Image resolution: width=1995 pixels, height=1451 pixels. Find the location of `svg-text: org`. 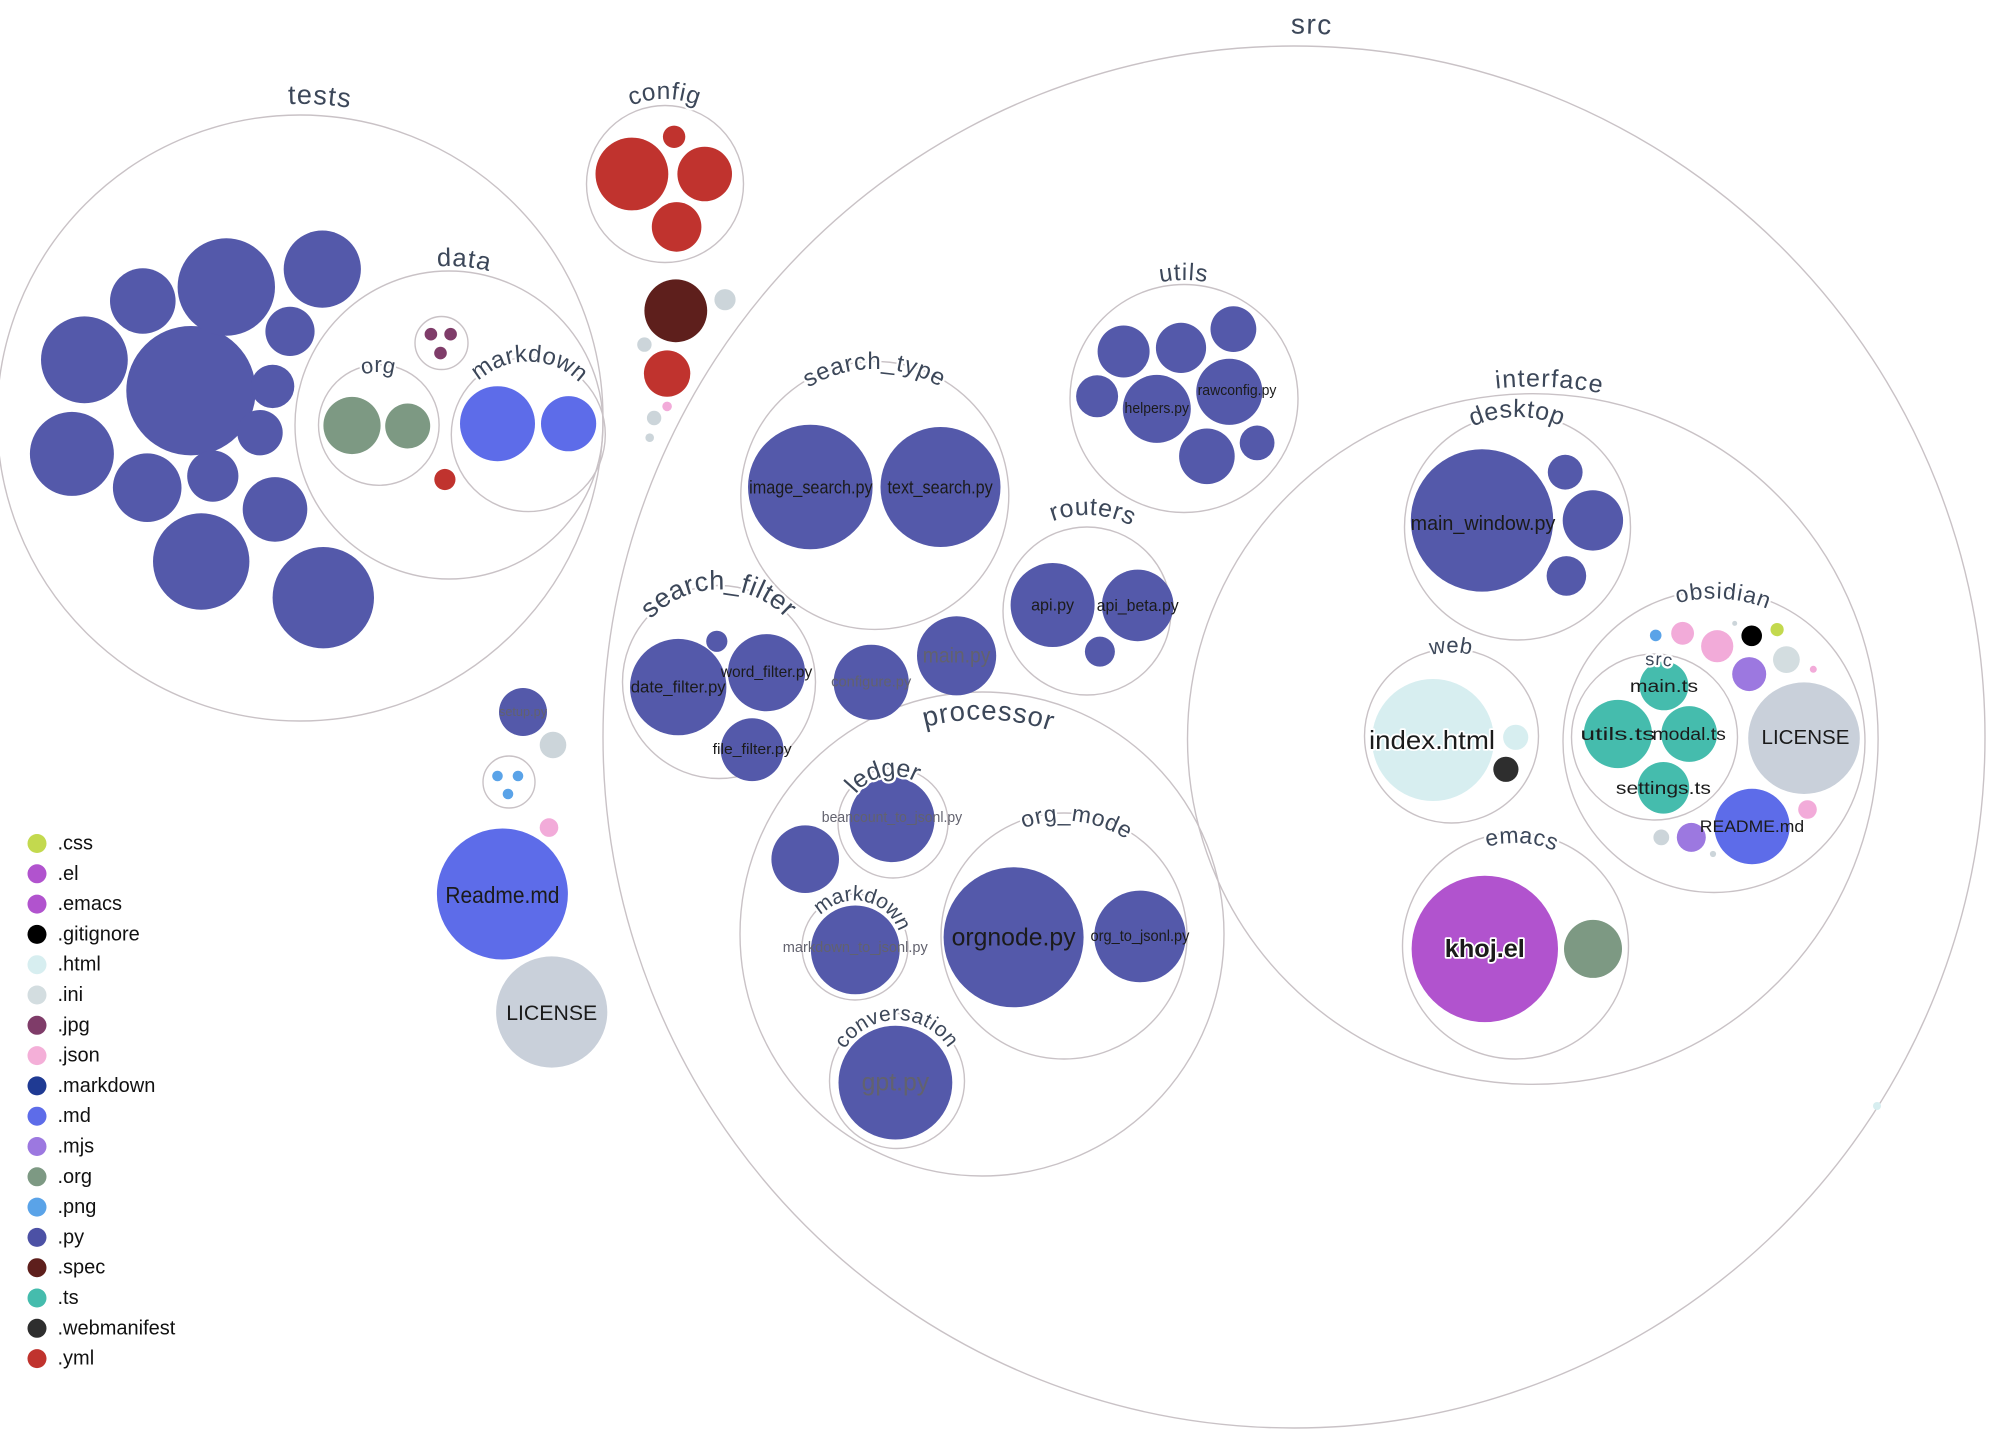

svg-text: org is located at coordinates (378, 365).